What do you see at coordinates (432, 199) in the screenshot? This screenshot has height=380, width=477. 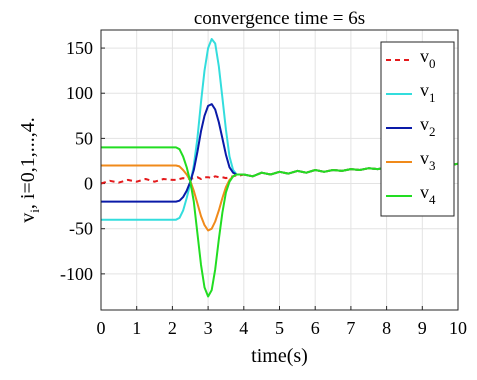 I see `legend-label-sub: 4` at bounding box center [432, 199].